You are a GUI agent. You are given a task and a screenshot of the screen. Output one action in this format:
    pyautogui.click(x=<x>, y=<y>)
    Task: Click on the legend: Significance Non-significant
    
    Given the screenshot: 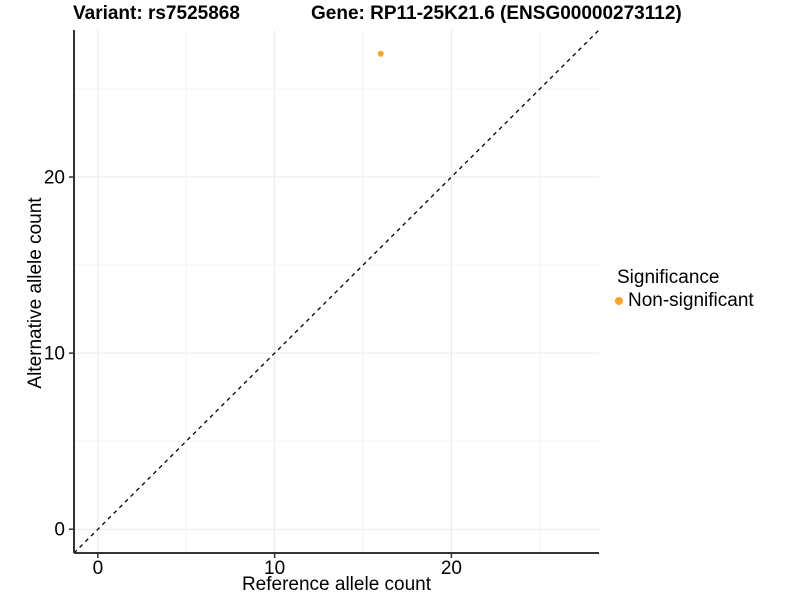 What is the action you would take?
    pyautogui.click(x=684, y=289)
    